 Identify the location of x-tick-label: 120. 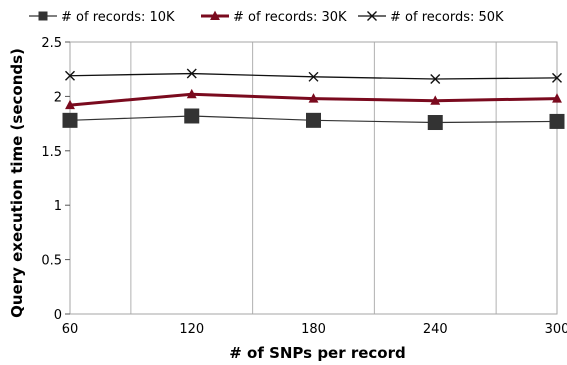
(191, 329).